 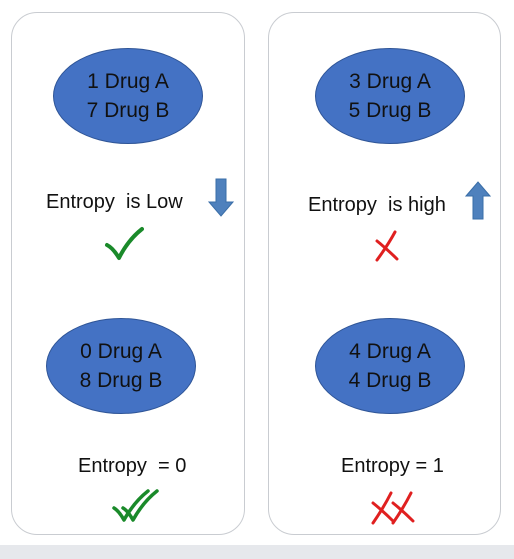 I want to click on ellipse-line-1: 1 Drug A, so click(x=128, y=81).